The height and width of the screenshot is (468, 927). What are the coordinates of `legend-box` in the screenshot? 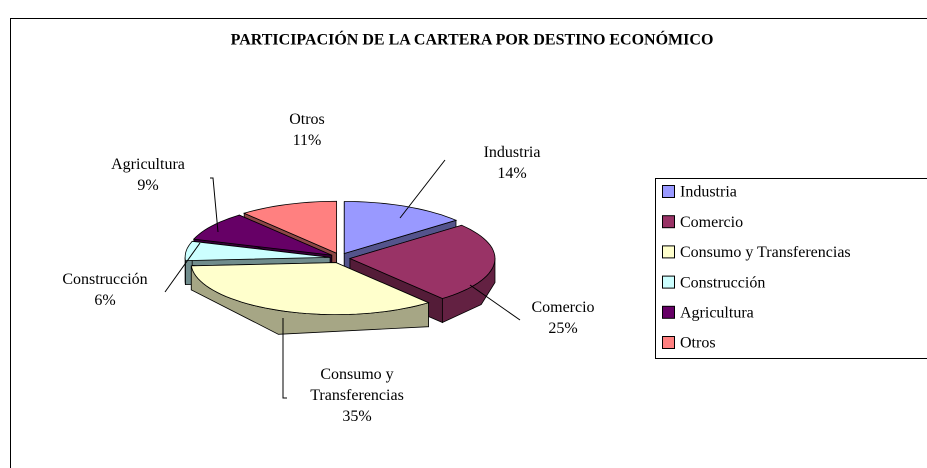 It's located at (791, 268).